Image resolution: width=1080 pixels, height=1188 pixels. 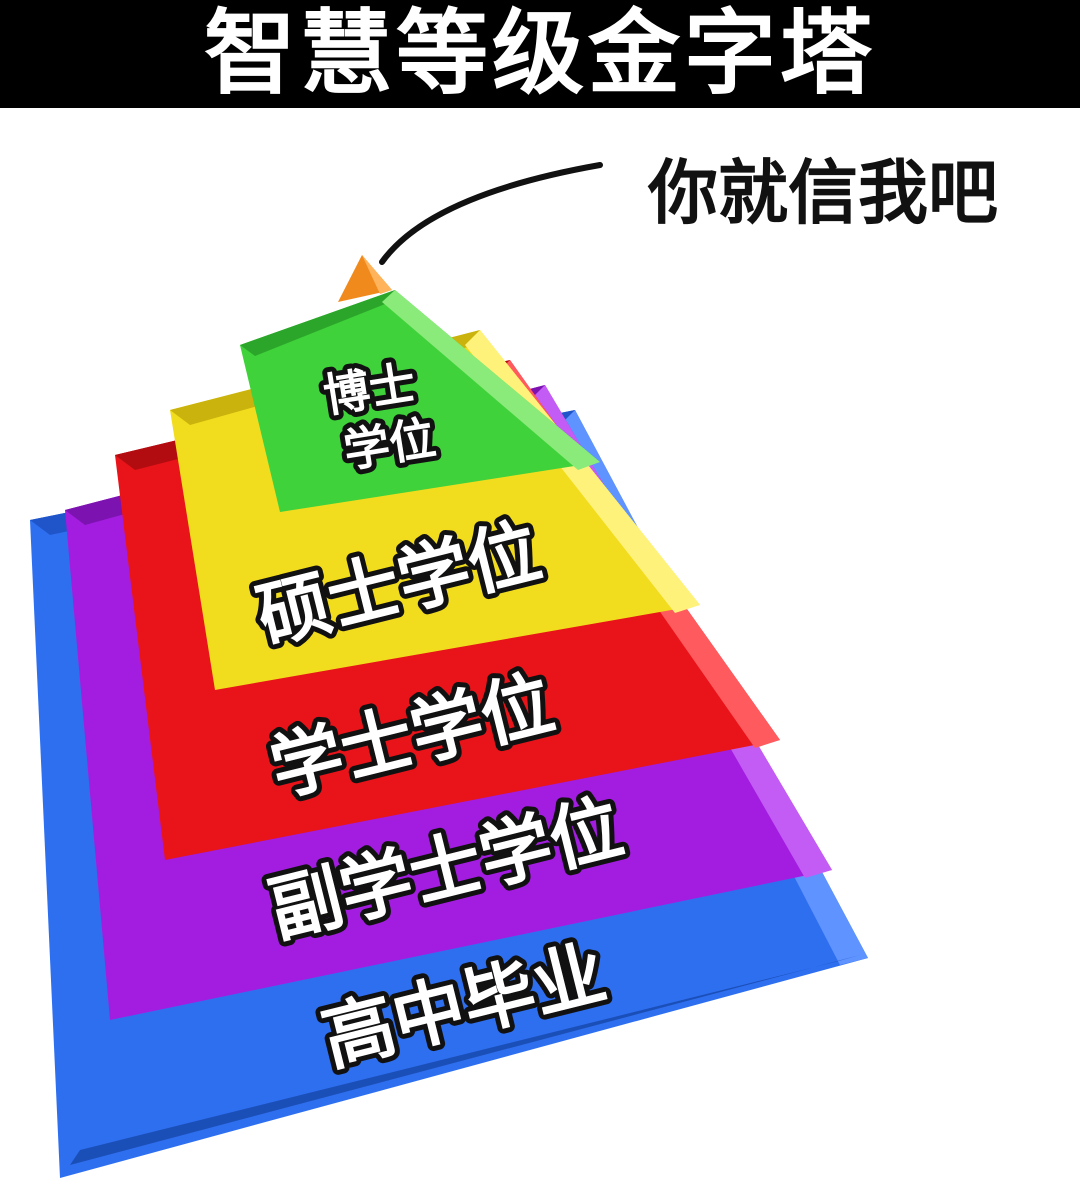 I want to click on title-bar: 智慧等级金字塔, so click(x=540, y=54).